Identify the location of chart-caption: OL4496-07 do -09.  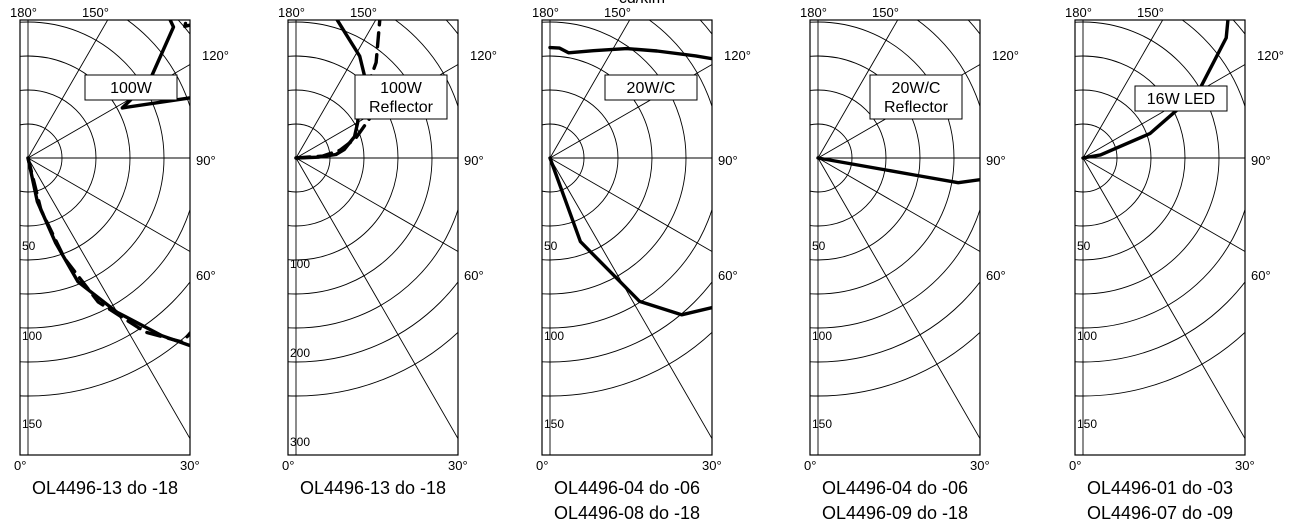
(1160, 513).